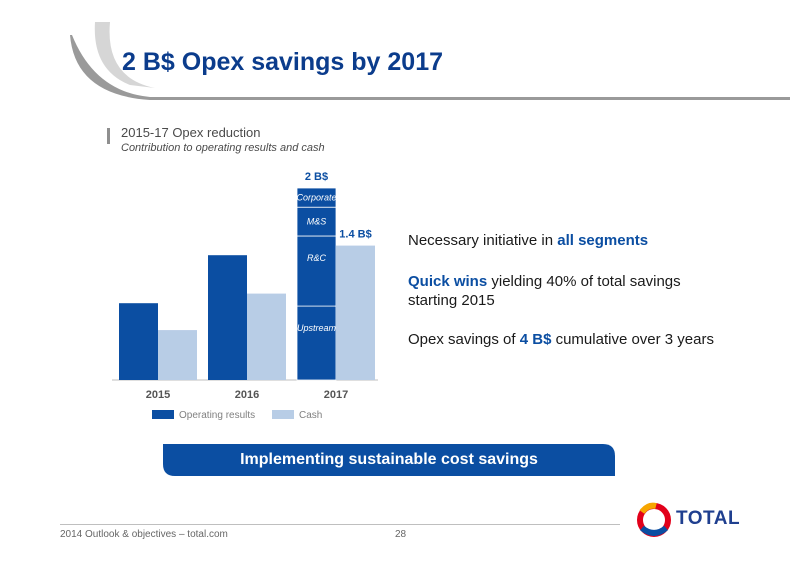 This screenshot has height=566, width=800. What do you see at coordinates (177, 355) in the screenshot?
I see `bar-cash-2015` at bounding box center [177, 355].